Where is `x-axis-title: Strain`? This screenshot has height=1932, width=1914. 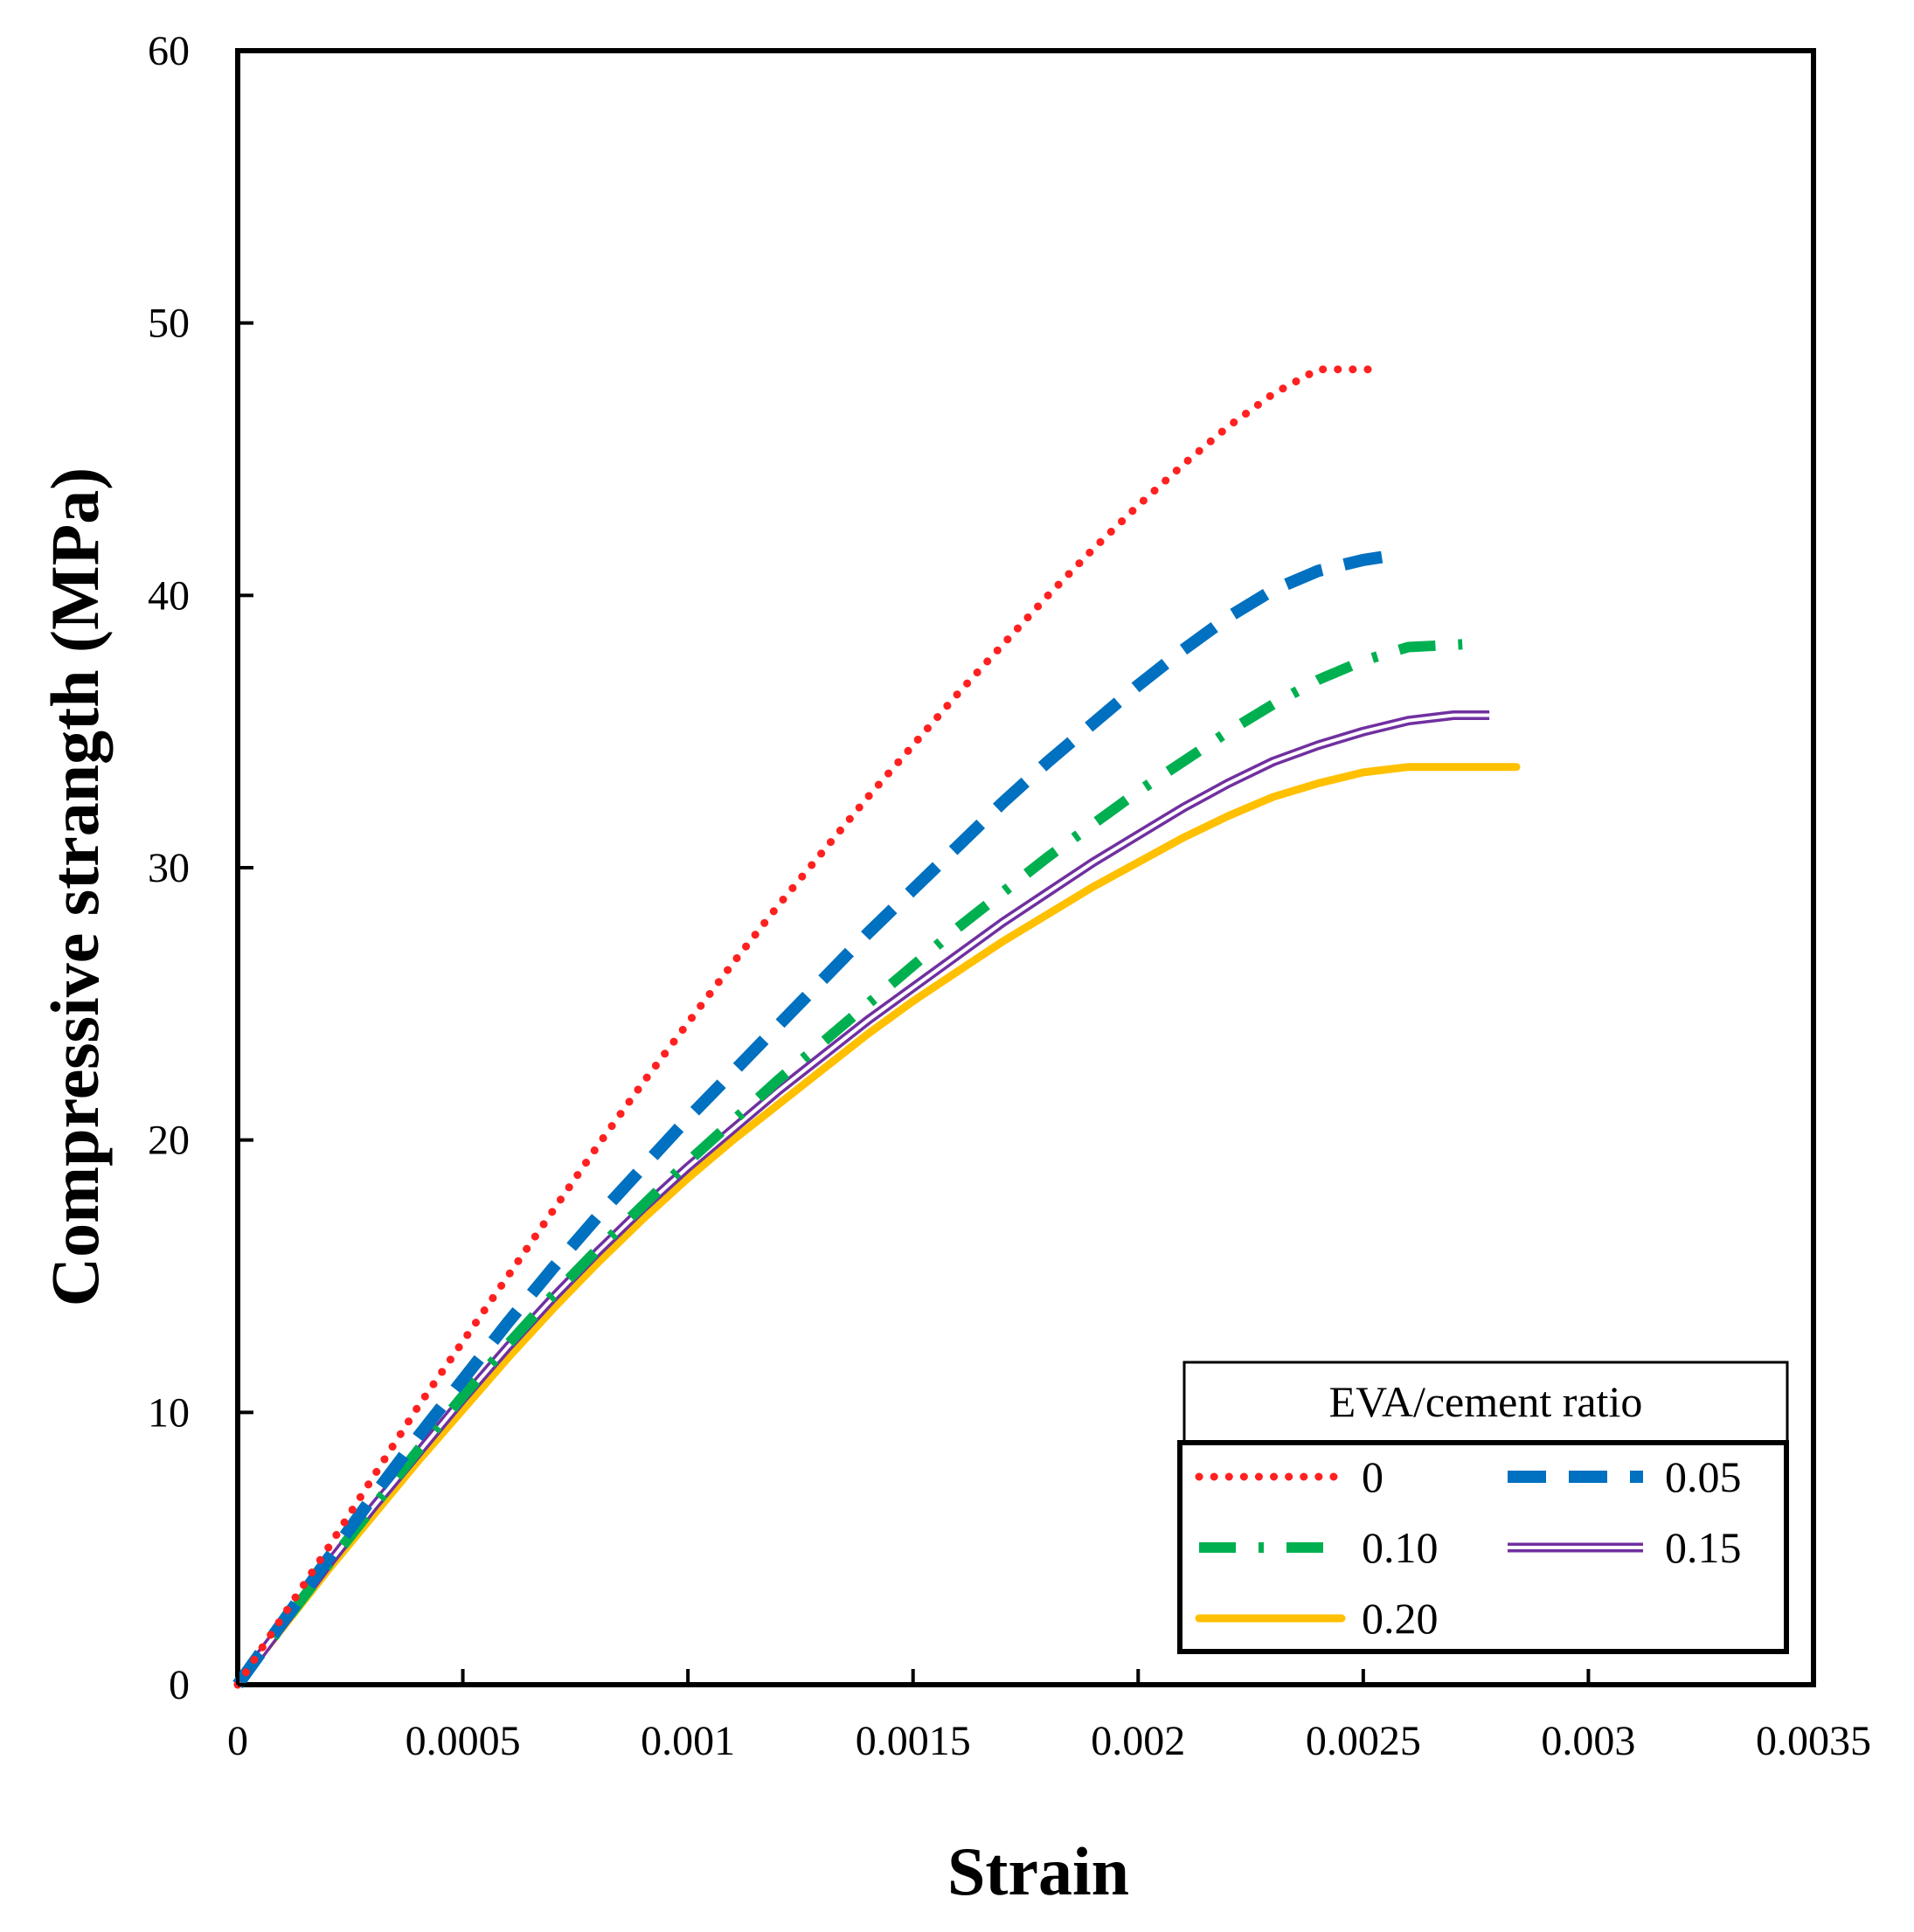 x-axis-title: Strain is located at coordinates (1038, 1871).